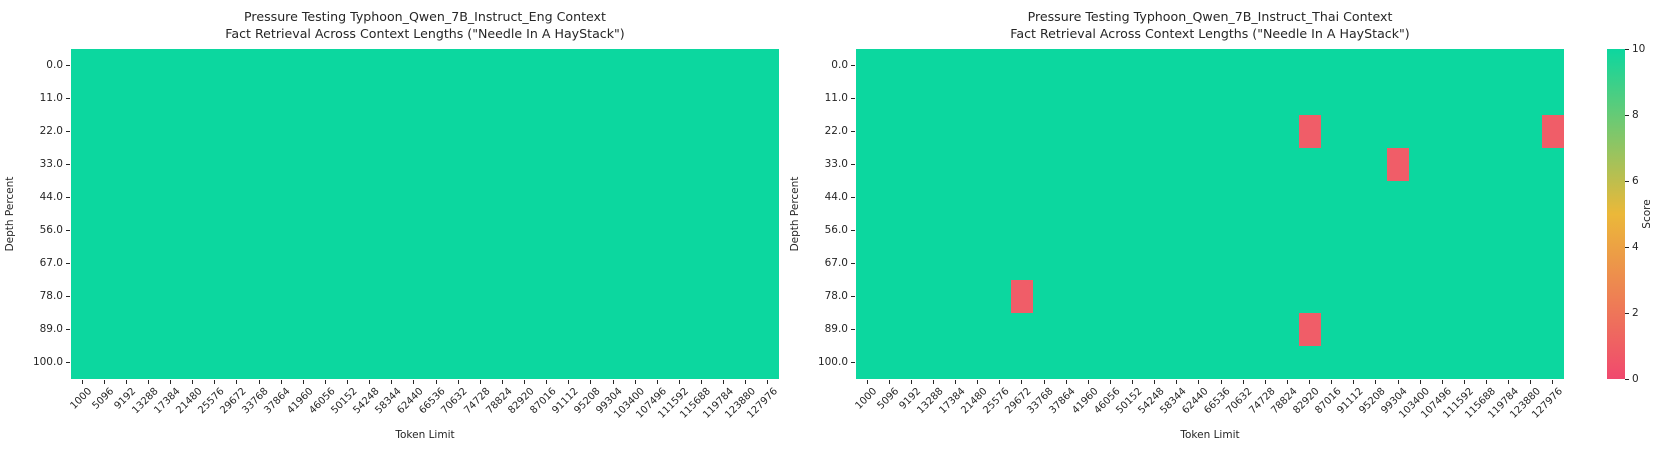 The height and width of the screenshot is (455, 1660). I want to click on colorbar-tick-label: 8, so click(1635, 114).